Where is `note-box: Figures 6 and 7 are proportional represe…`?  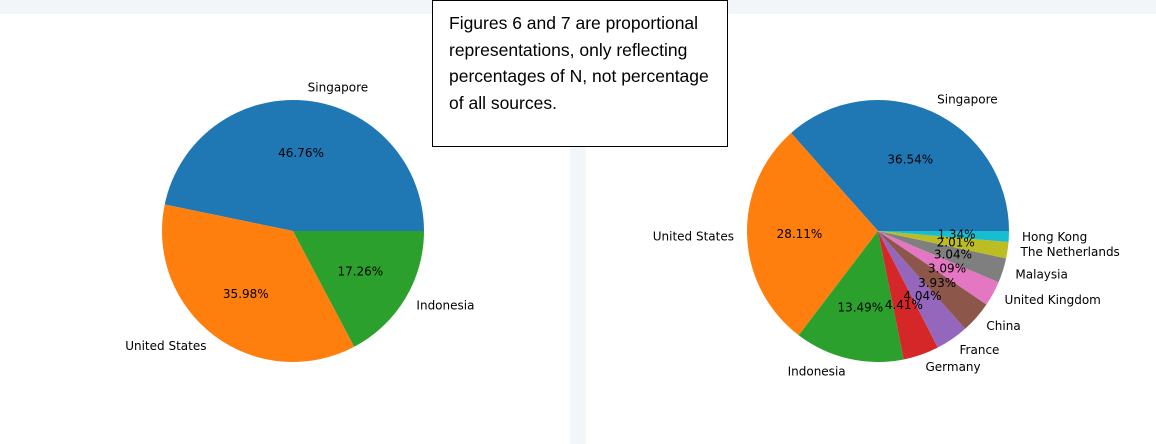
note-box: Figures 6 and 7 are proportional represe… is located at coordinates (580, 73).